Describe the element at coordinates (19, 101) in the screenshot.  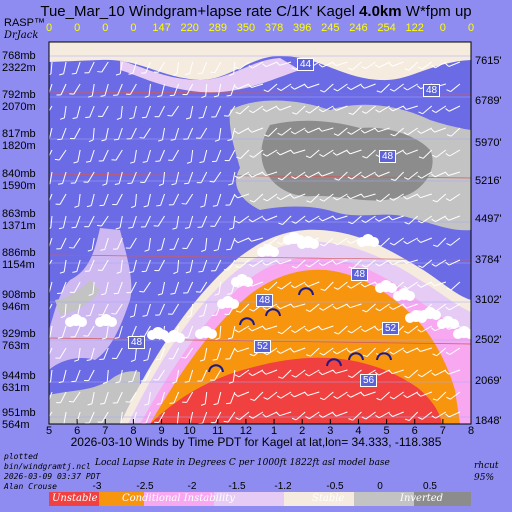
I see `pressure-label: 792mb 2070m` at that location.